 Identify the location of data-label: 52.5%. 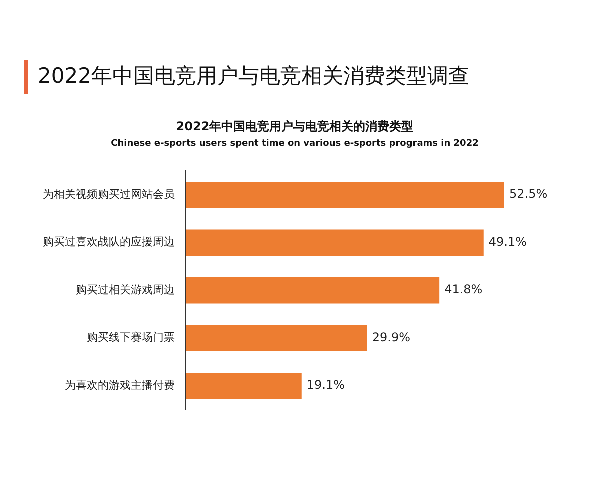
(529, 194).